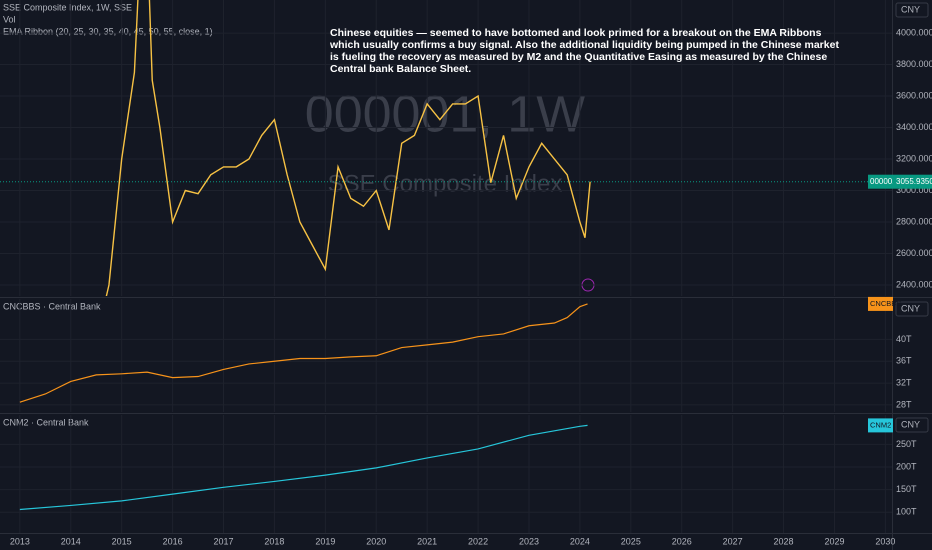  Describe the element at coordinates (904, 404) in the screenshot. I see `y-tick-label: 28T` at that location.